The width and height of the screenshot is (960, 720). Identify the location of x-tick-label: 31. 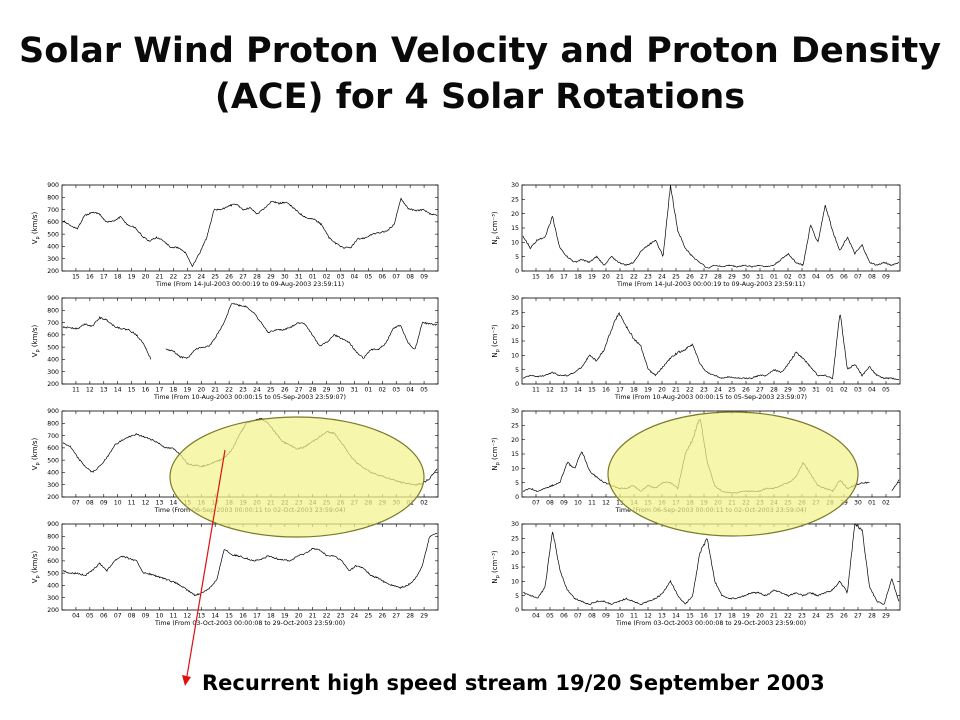
(816, 390).